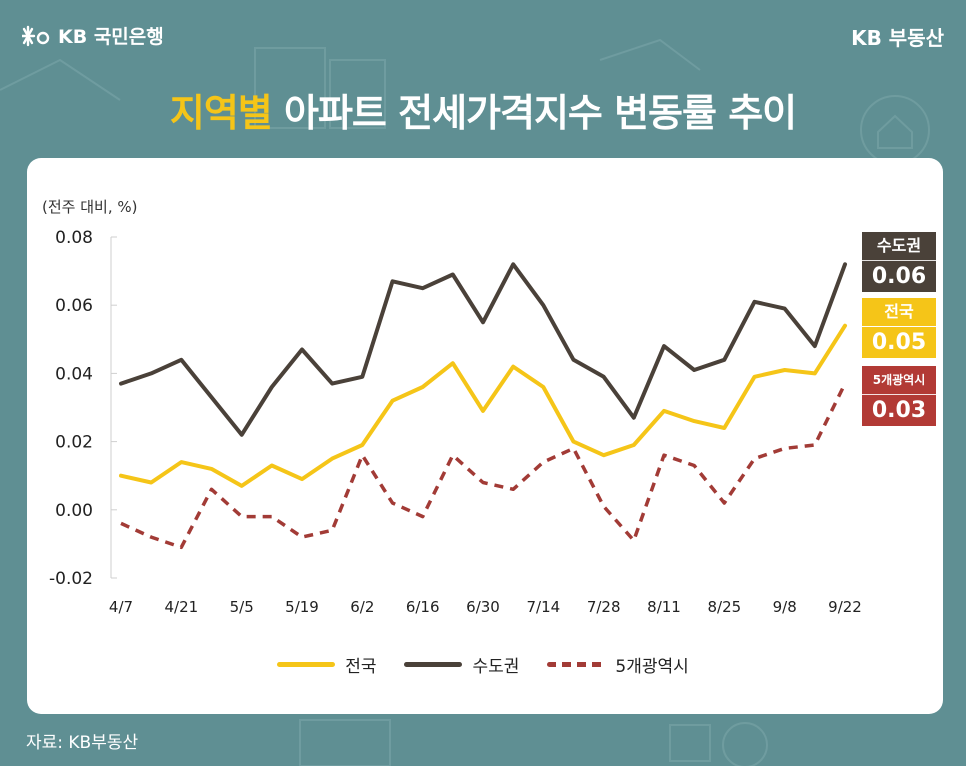 The image size is (966, 766). Describe the element at coordinates (899, 396) in the screenshot. I see `badge-five-cities: 5개광역시 0.03` at that location.